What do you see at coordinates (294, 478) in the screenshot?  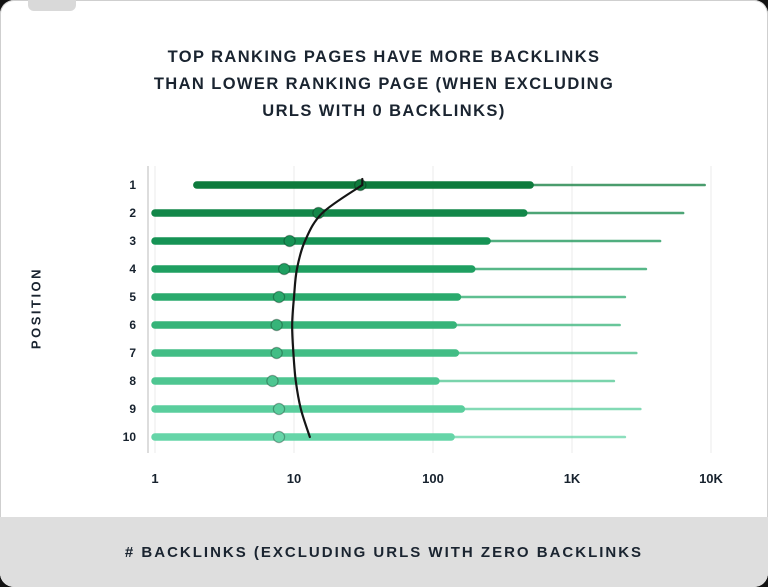 I see `x-tick-label: 10` at bounding box center [294, 478].